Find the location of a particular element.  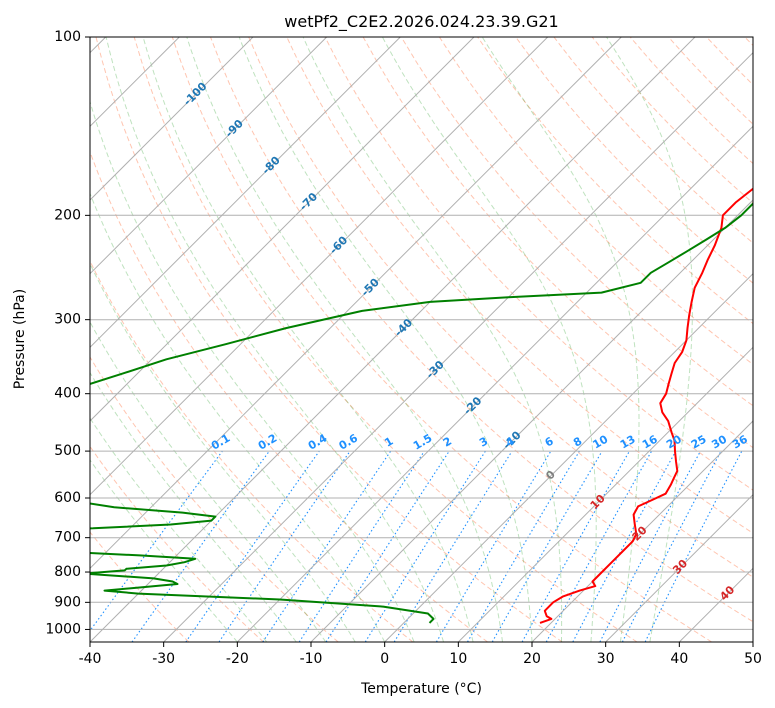

x-tick-label: -20 is located at coordinates (237, 659).